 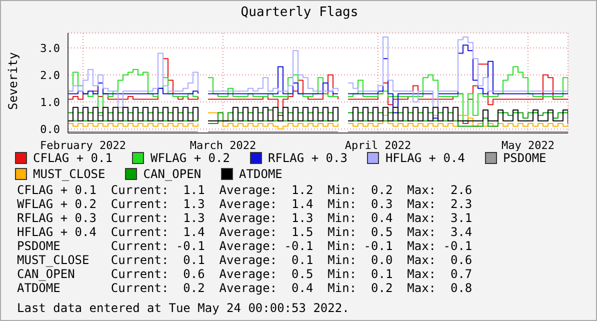 I want to click on text: PSDOME Current: -0.1 Average: -0.1 Min: -0.1 Max: -0.1, so click(x=244, y=246).